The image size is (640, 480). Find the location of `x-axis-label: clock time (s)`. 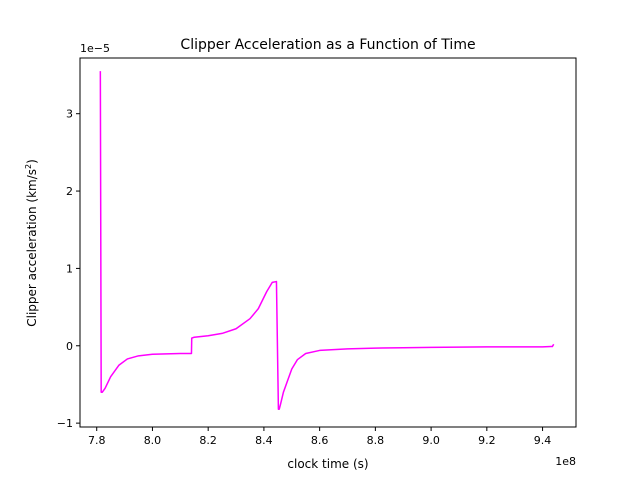

x-axis-label: clock time (s) is located at coordinates (327, 464).